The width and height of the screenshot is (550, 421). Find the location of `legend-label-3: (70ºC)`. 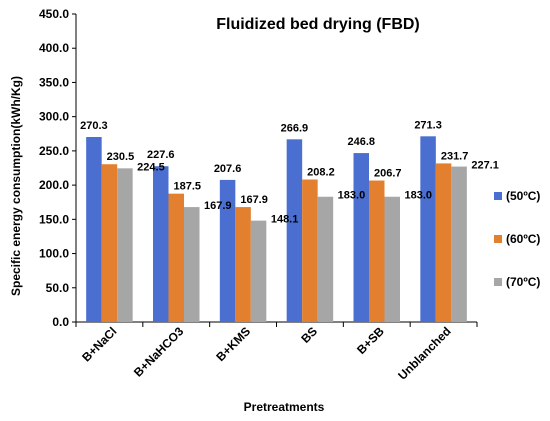

legend-label-3: (70ºC) is located at coordinates (523, 282).